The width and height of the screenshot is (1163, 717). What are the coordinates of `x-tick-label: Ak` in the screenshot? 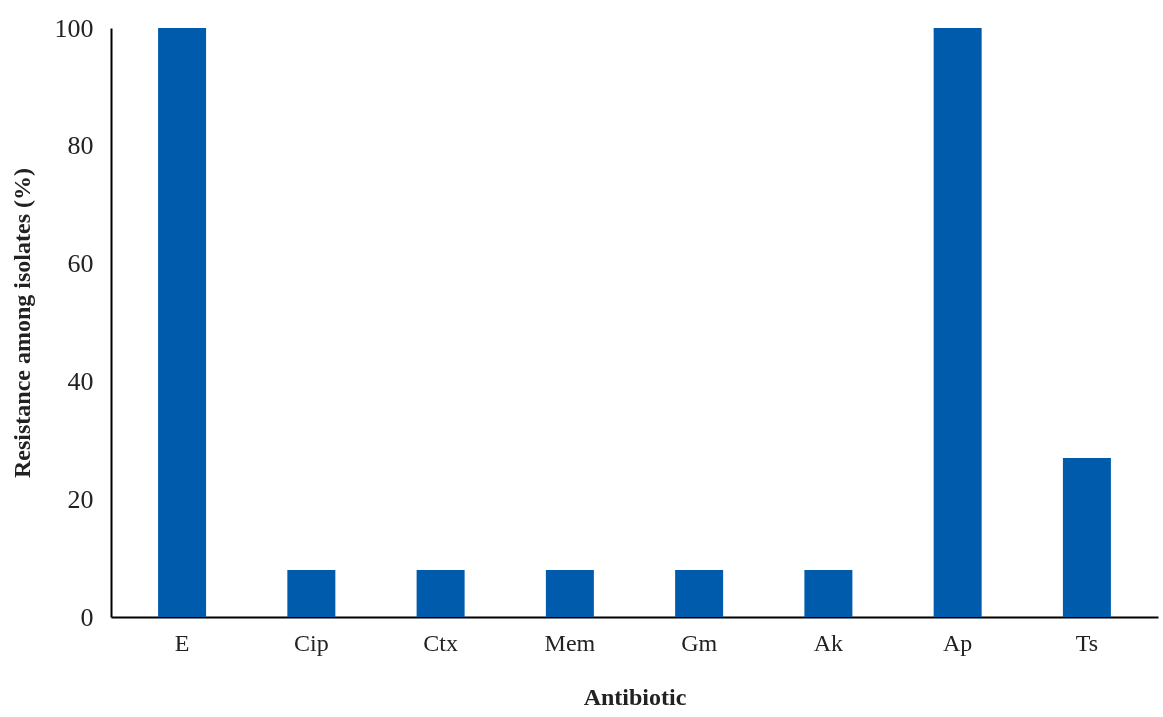 It's located at (828, 642).